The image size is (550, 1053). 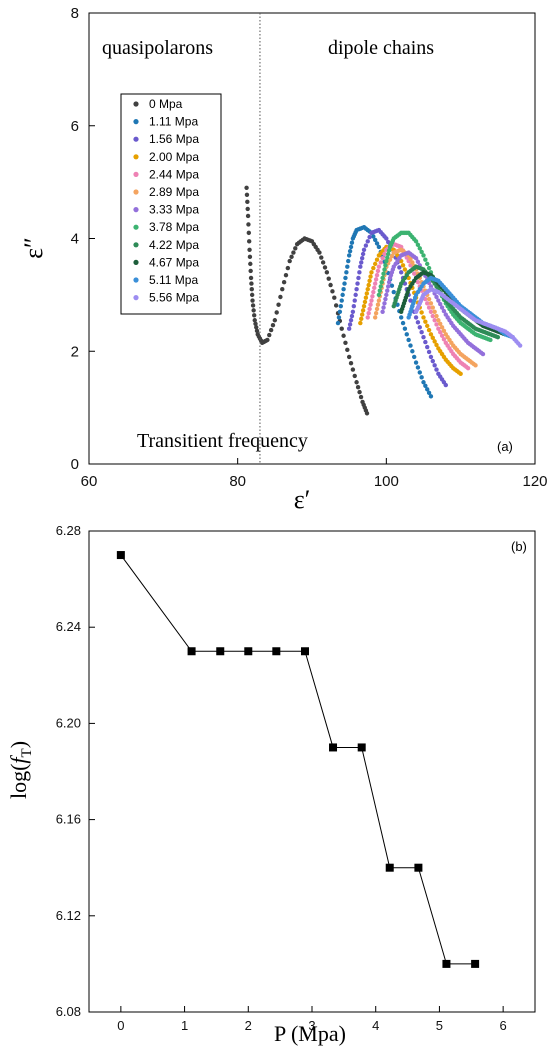 What do you see at coordinates (174, 174) in the screenshot?
I see `legend-label: 2.44 Mpa` at bounding box center [174, 174].